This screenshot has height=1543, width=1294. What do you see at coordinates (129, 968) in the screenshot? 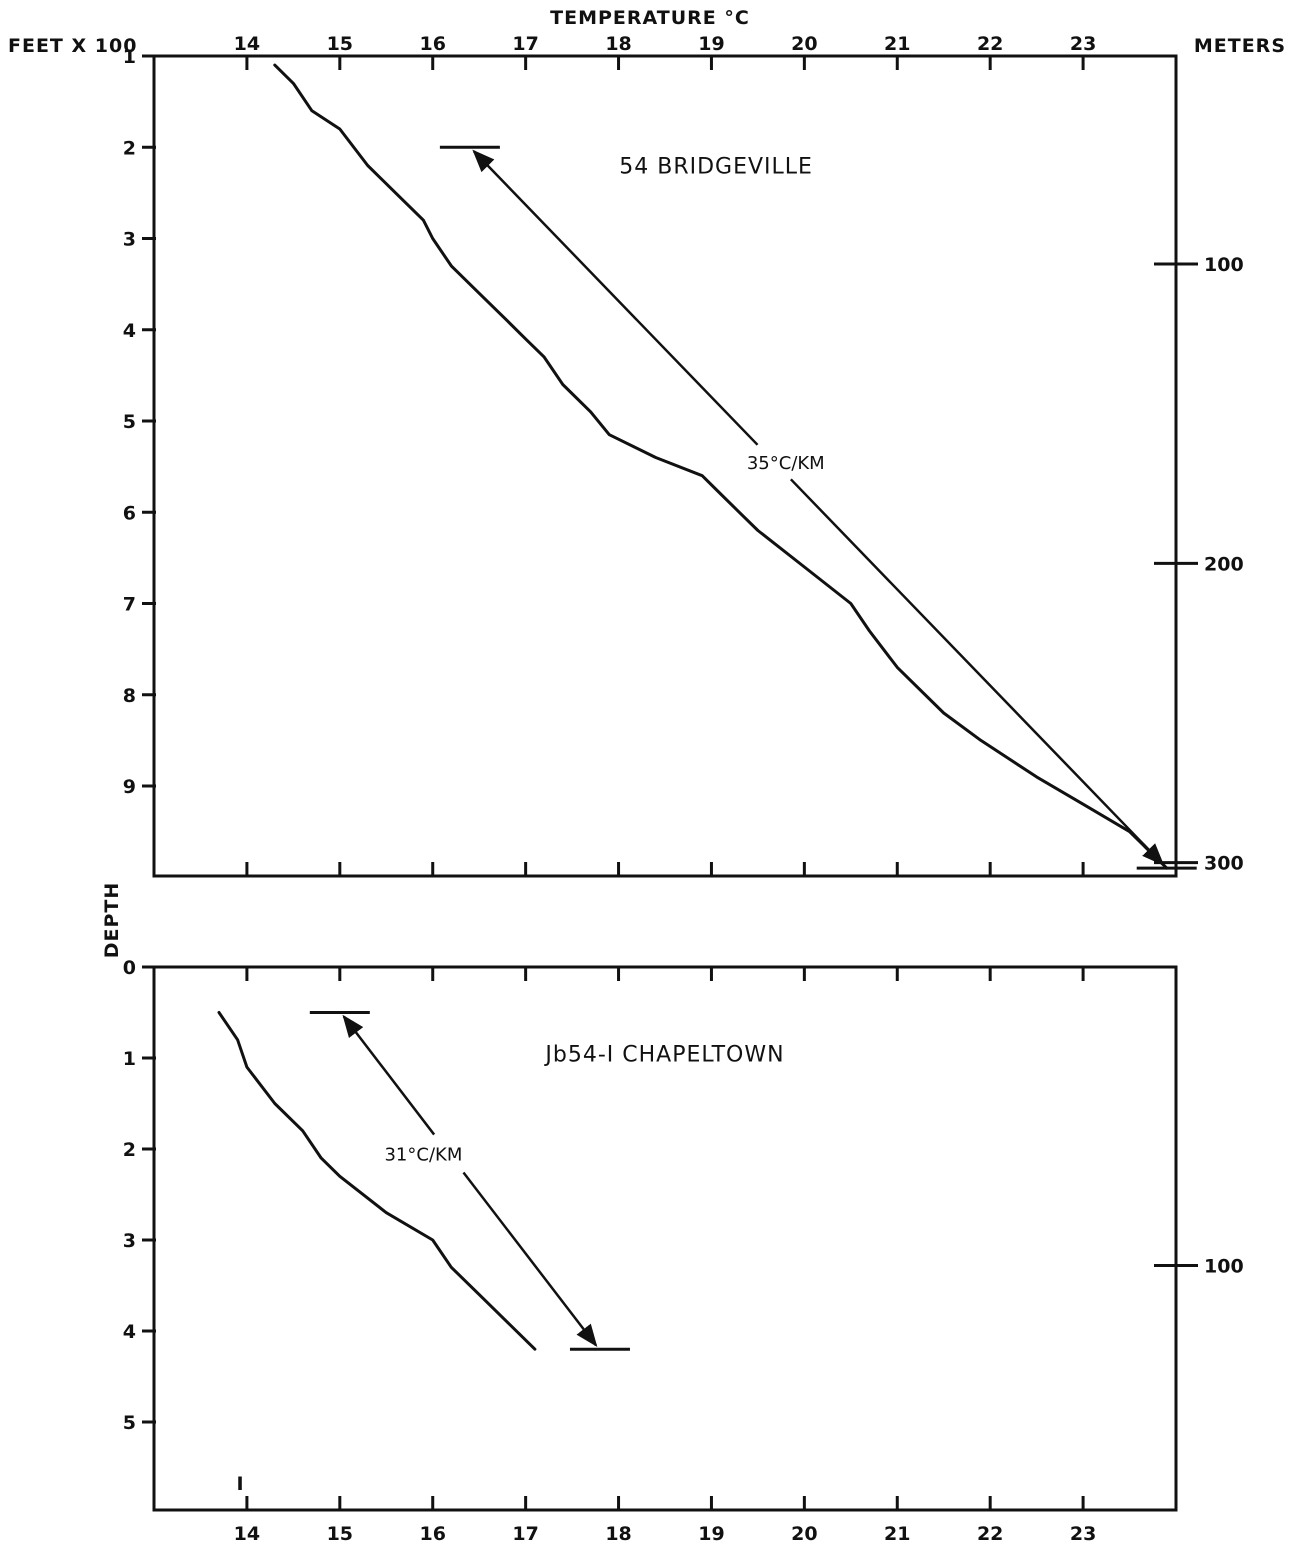
I see `y-tick-label: 0` at bounding box center [129, 968].